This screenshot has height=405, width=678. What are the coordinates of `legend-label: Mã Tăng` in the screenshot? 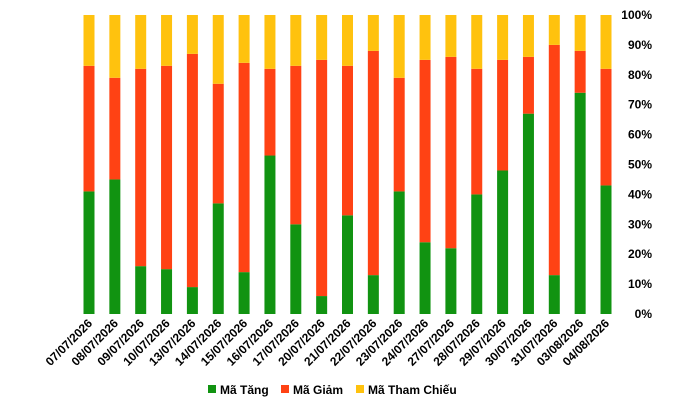 It's located at (244, 390).